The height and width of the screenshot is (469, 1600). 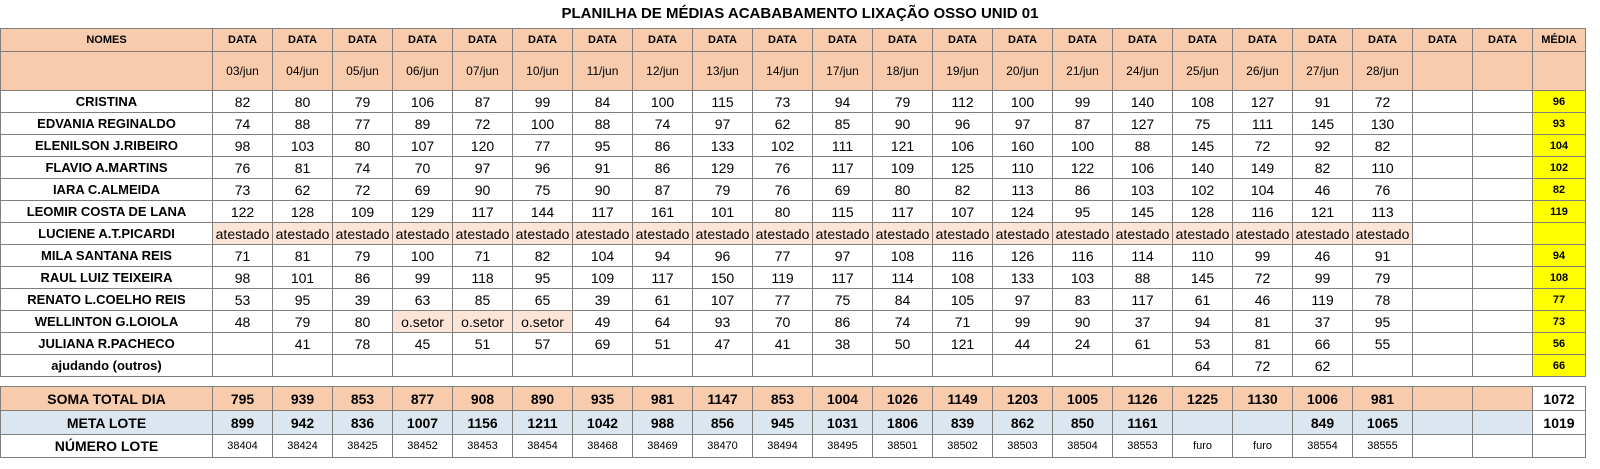 I want to click on score-cell: 150, so click(x=722, y=277).